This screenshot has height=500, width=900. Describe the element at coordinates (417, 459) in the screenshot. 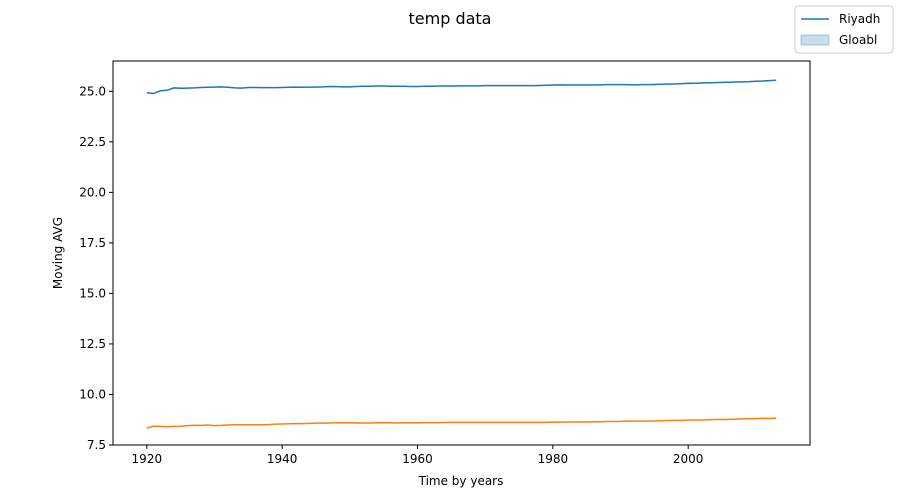

I see `x-tick-label: 1960` at that location.